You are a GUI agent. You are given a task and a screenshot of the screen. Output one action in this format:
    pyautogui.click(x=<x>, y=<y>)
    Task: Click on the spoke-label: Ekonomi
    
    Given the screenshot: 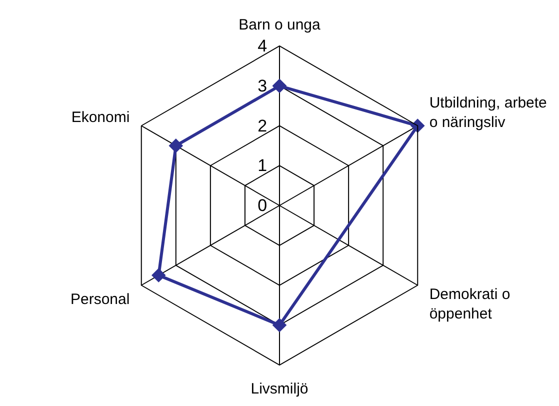 What is the action you would take?
    pyautogui.click(x=100, y=117)
    